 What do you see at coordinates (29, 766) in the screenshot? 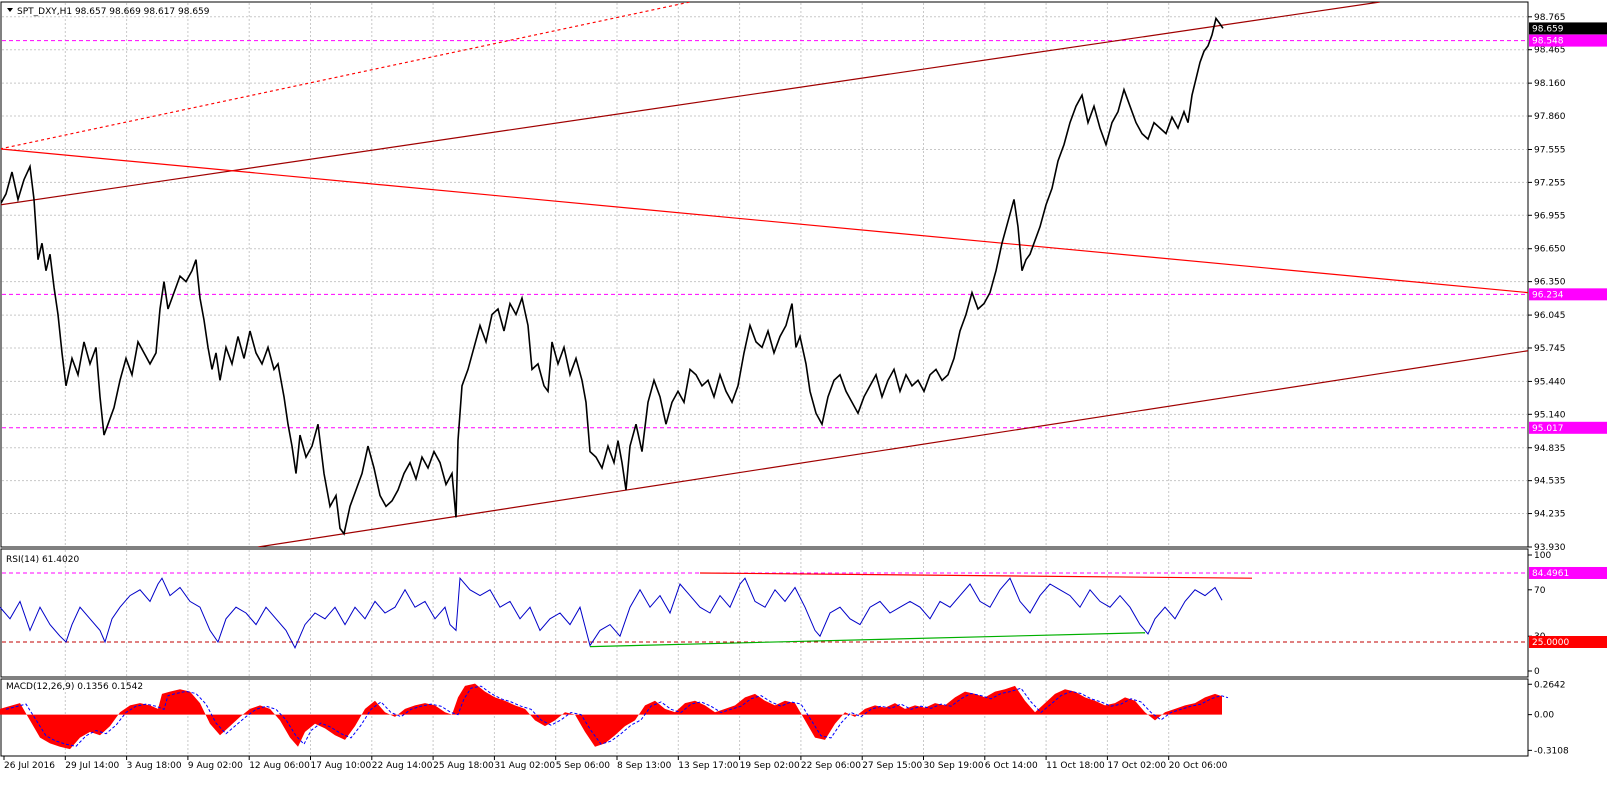
I see `x-tick-label: 26 Jul 2016` at bounding box center [29, 766].